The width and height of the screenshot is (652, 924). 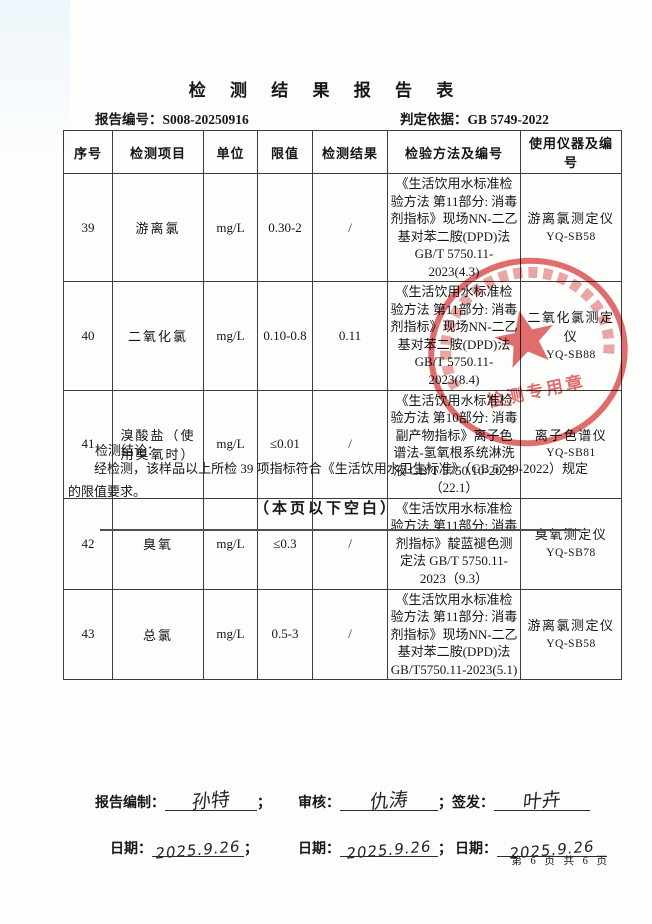 What do you see at coordinates (130, 803) in the screenshot?
I see `prepared-by-label: 报告编制：` at bounding box center [130, 803].